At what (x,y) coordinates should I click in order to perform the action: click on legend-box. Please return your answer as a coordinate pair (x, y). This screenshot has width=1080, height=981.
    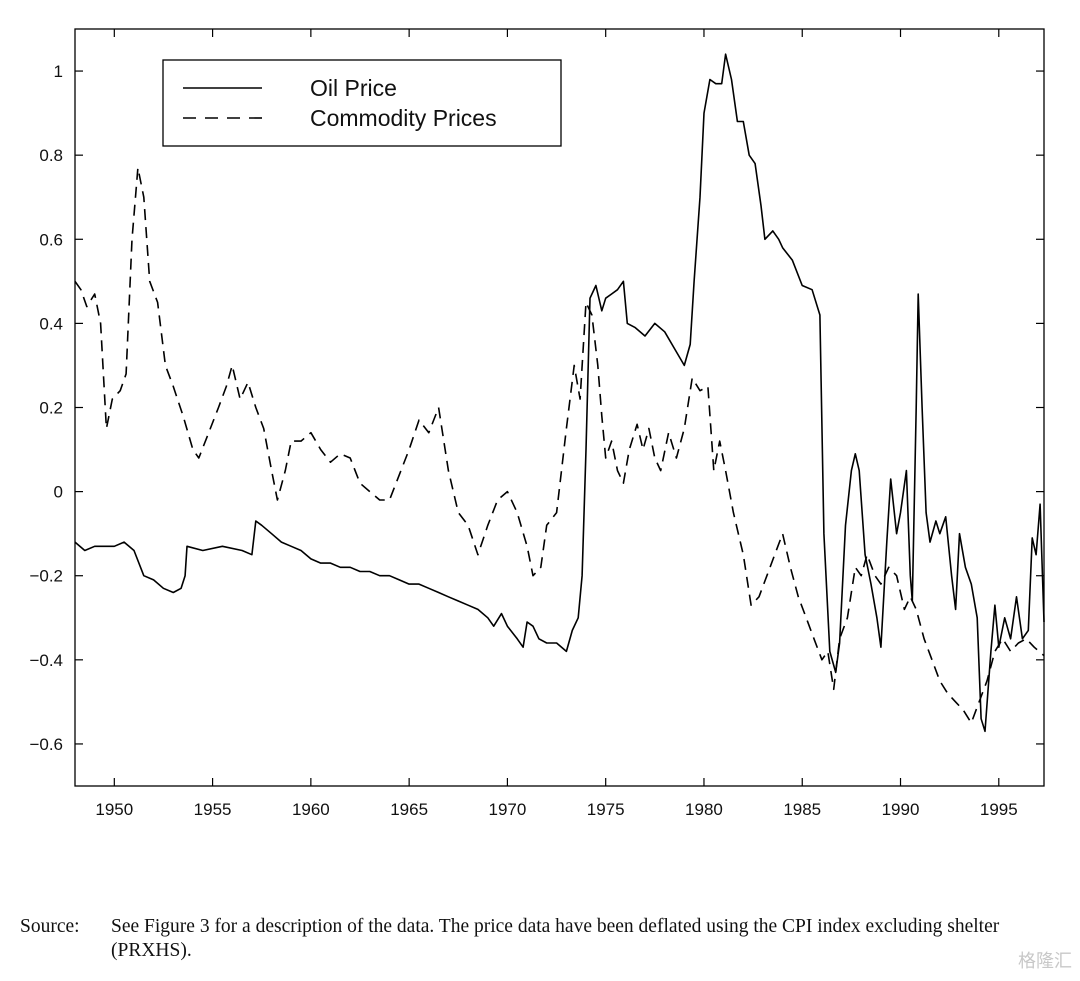
    Looking at the image, I should click on (362, 103).